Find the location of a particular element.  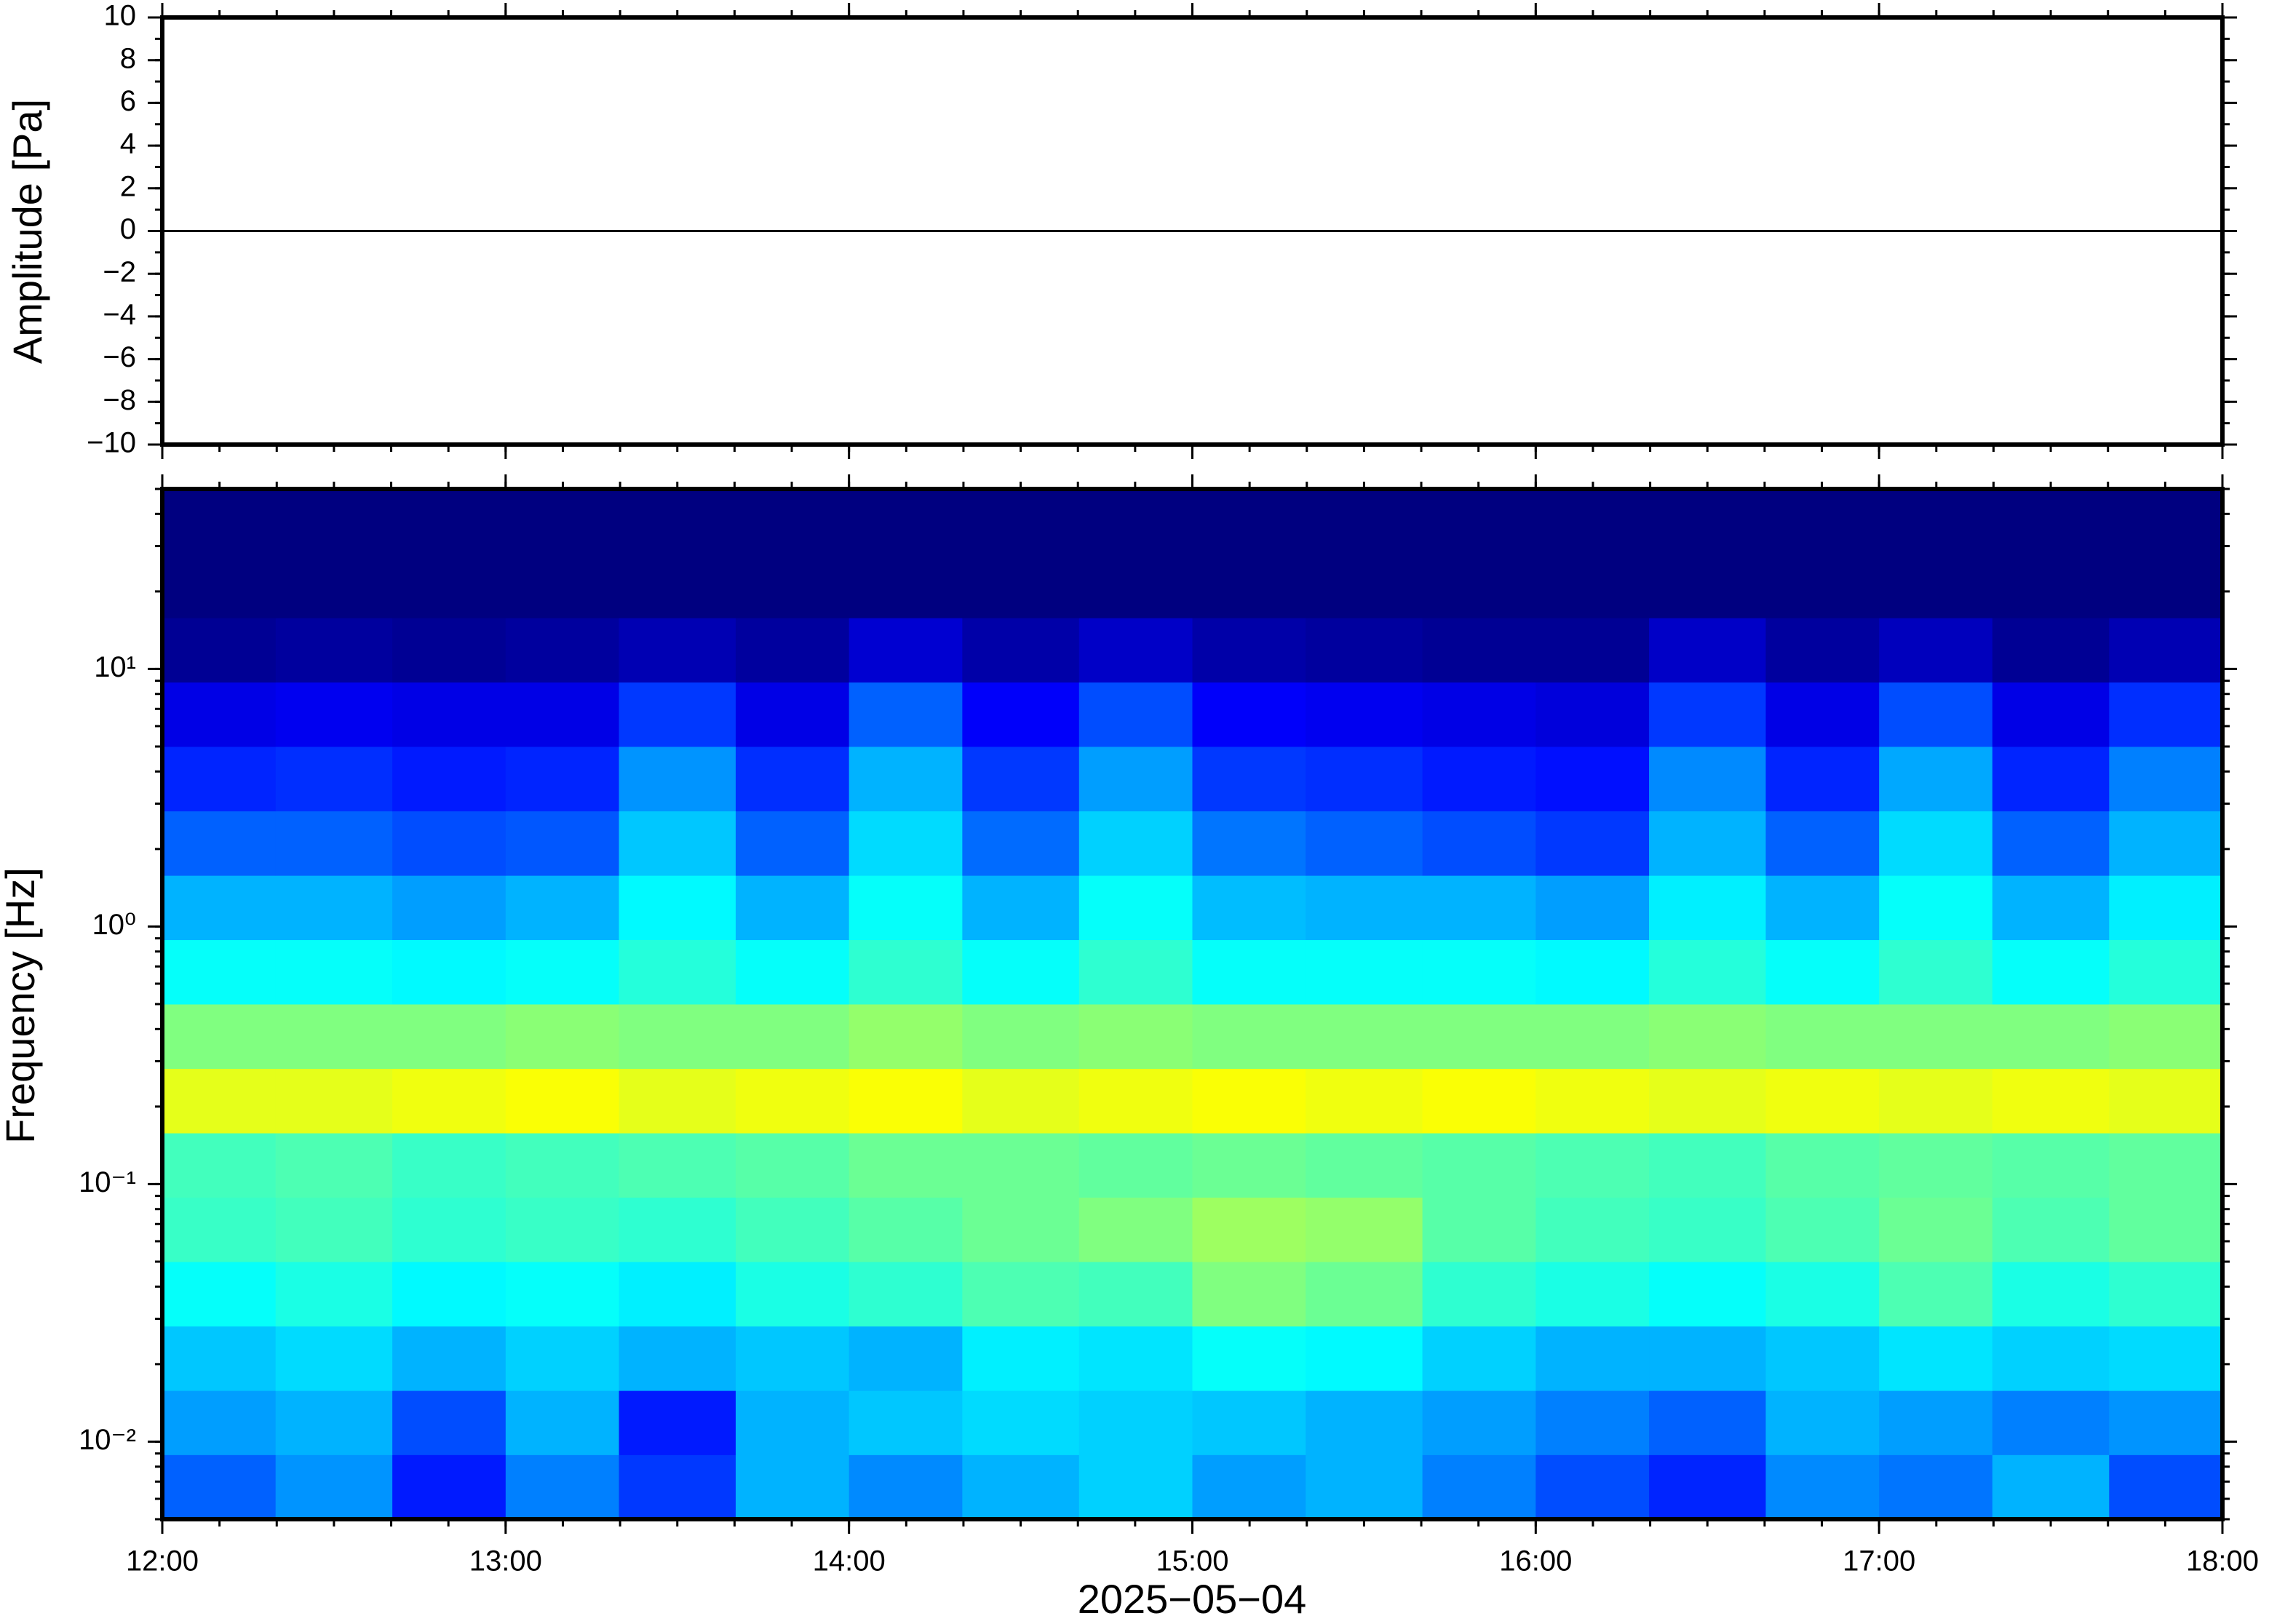

x-tick-label: 15:00 is located at coordinates (1192, 1561).